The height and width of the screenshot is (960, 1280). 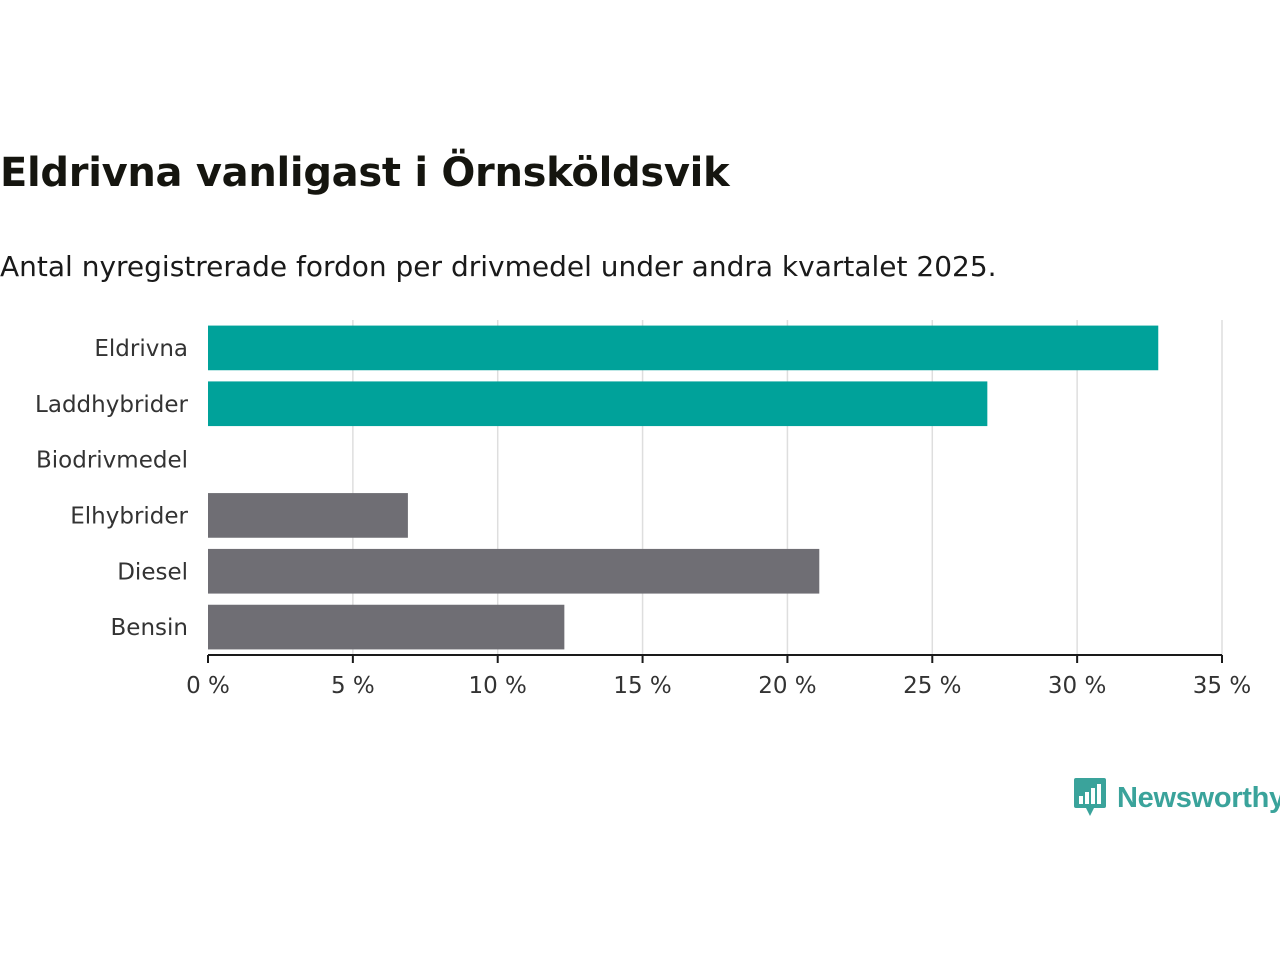 I want to click on category-label: Diesel, so click(x=152, y=572).